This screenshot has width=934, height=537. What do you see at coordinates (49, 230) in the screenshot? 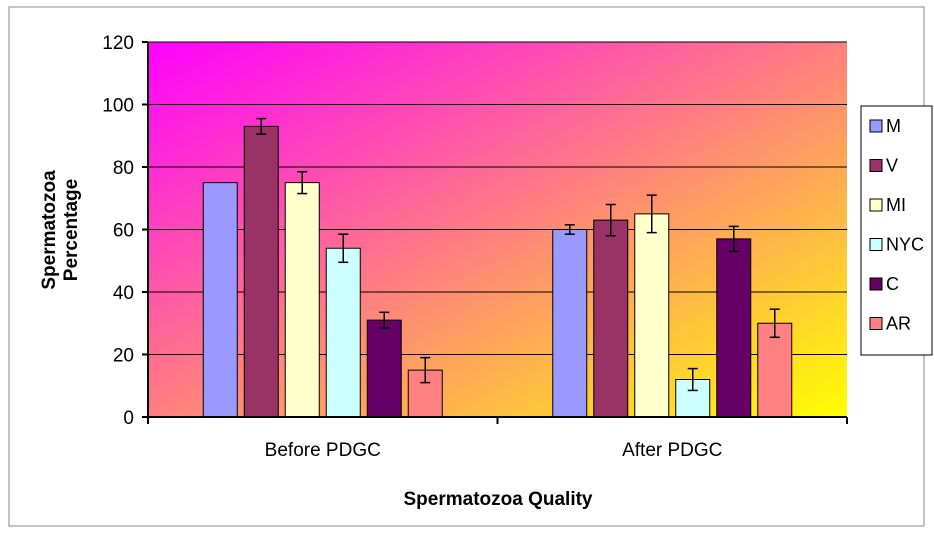
I see `y-axis-label-line-1: Spermatozoa` at bounding box center [49, 230].